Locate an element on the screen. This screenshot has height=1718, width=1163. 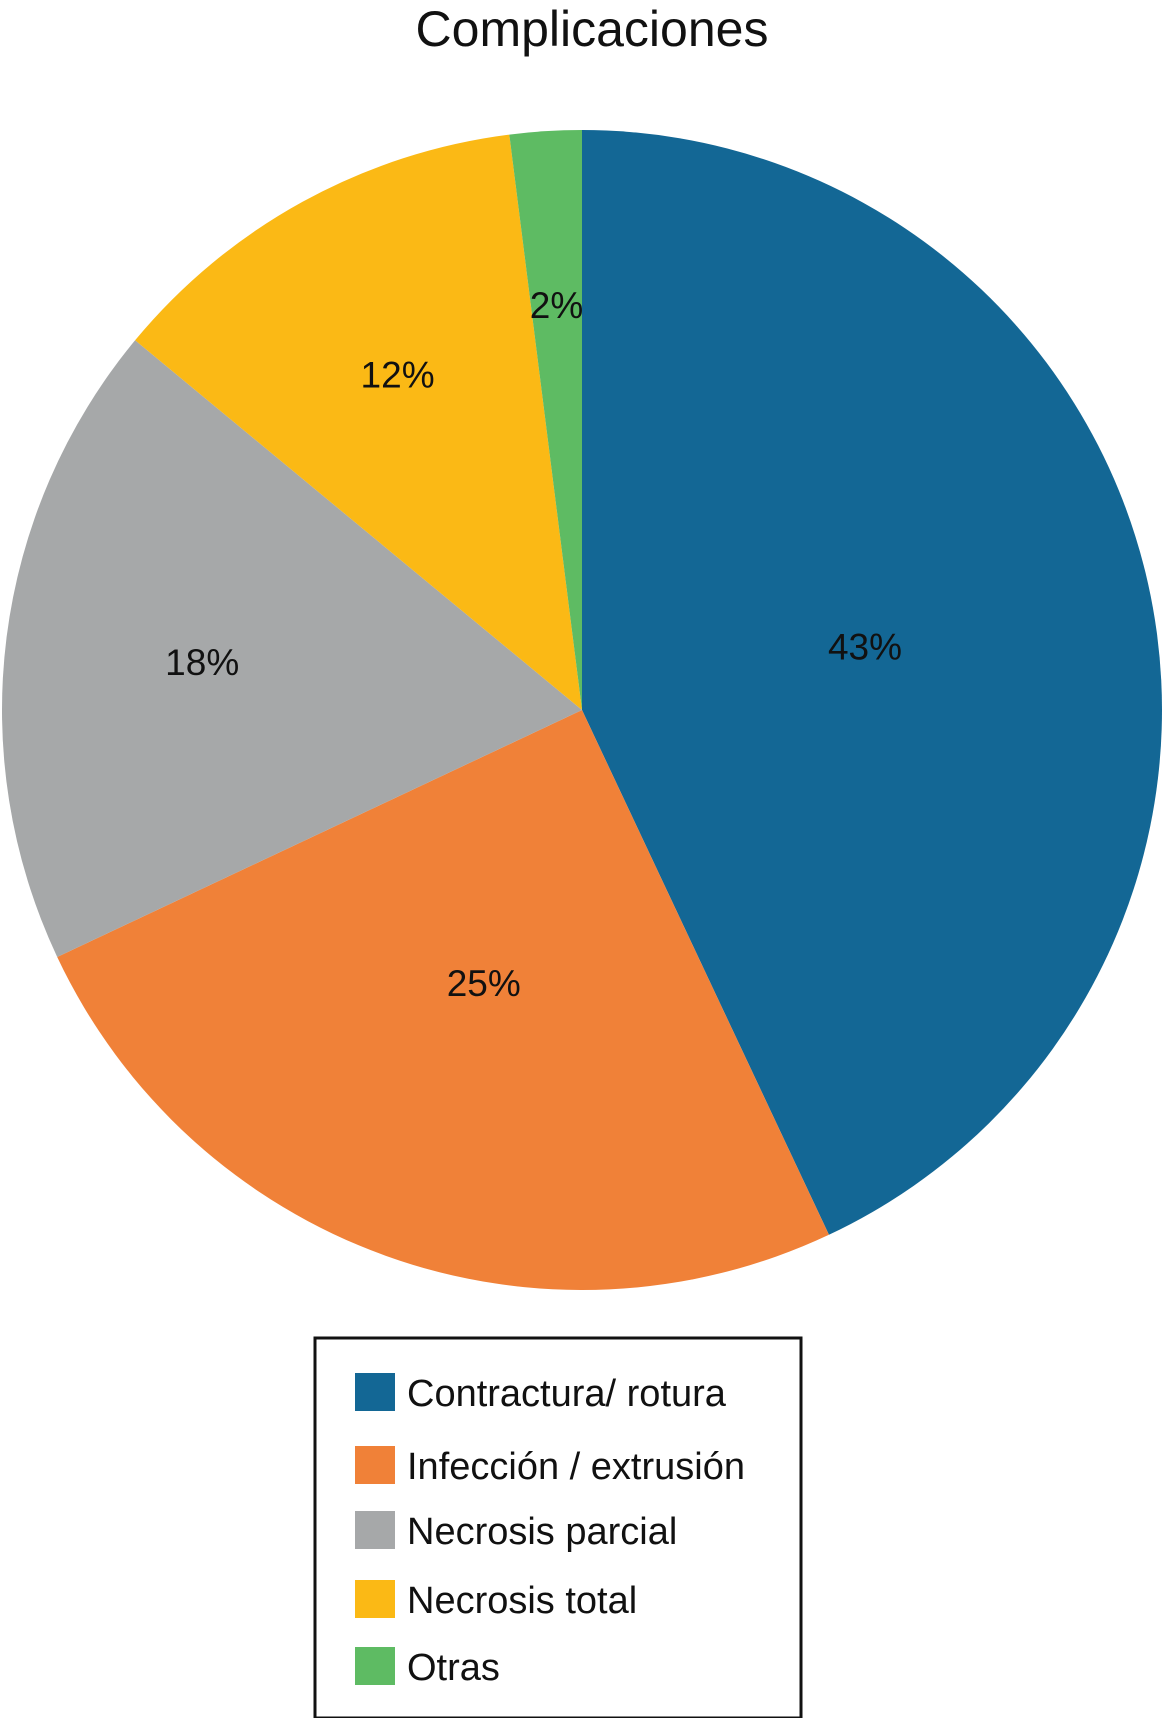
chart-title: Complicaciones is located at coordinates (592, 29).